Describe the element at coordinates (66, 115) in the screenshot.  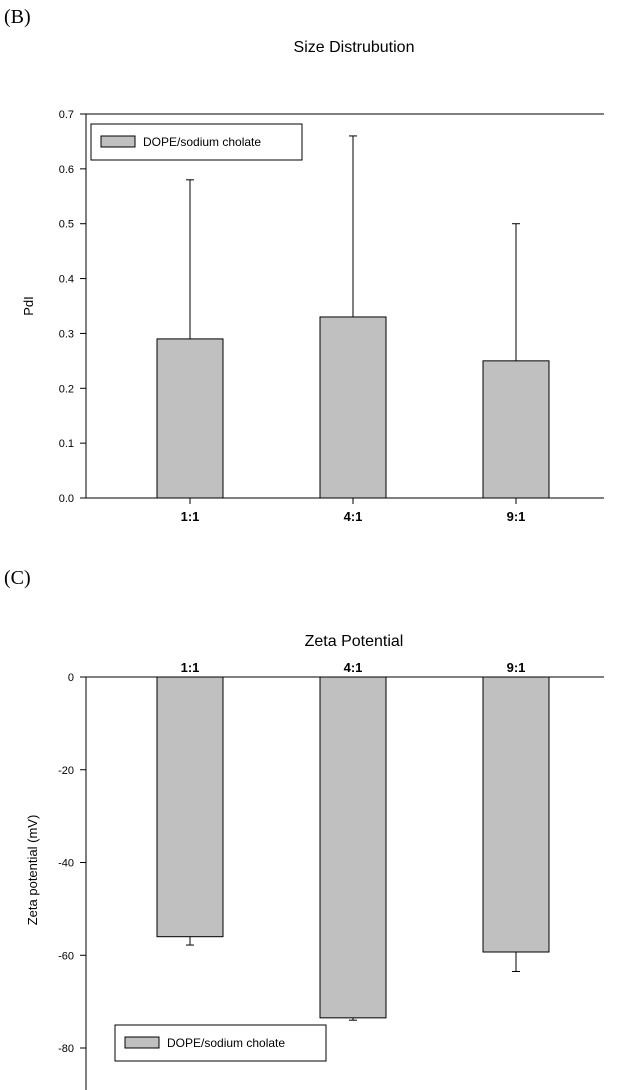
I see `y-tick-label: 0.7` at that location.